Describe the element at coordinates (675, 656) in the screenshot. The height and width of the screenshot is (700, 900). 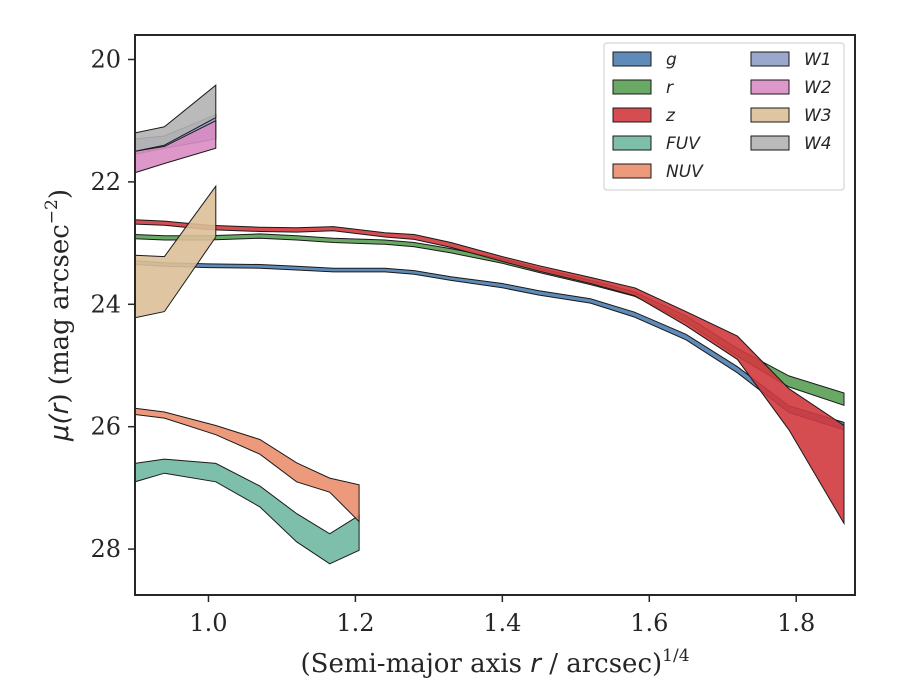
I see `x-axis-label-exponent: 1/4` at that location.